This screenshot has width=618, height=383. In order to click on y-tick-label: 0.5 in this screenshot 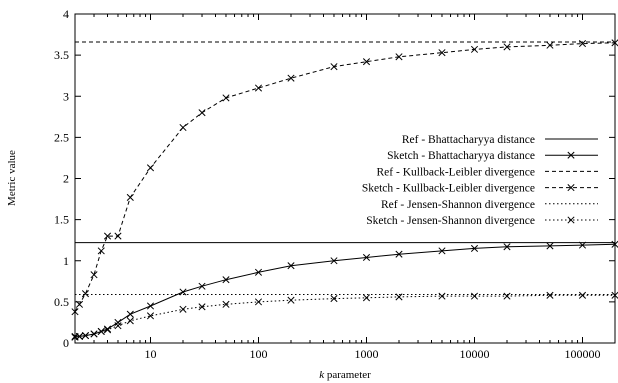, I will do `click(61, 302)`.